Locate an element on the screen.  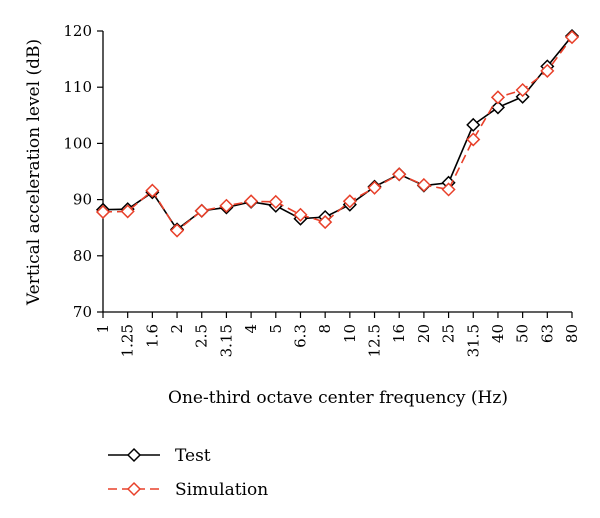
y-axis-label: Vertical acceleration level (dB) is located at coordinates (34, 172).